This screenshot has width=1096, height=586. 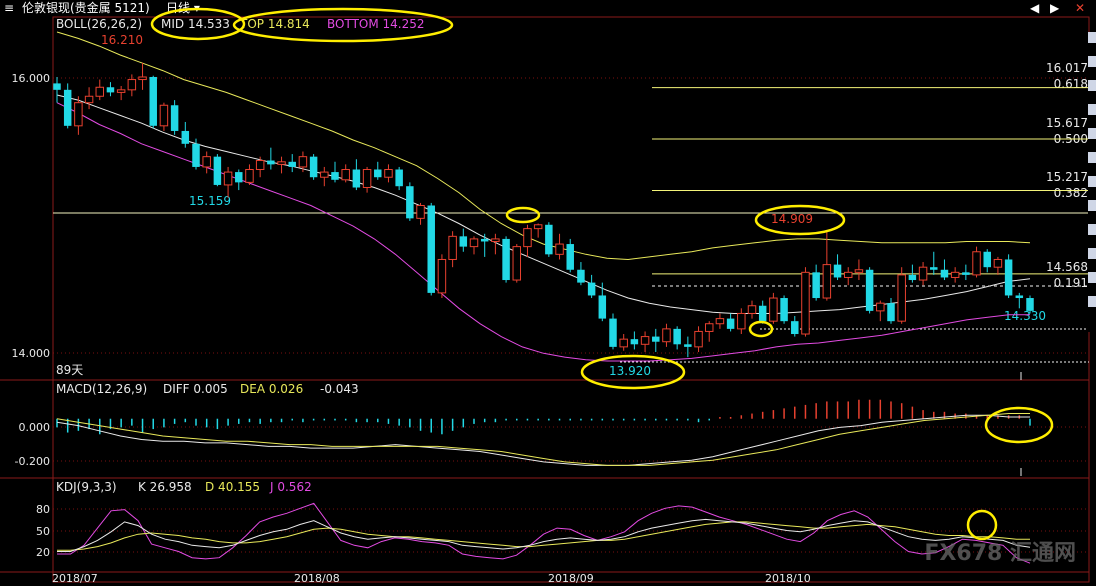 What do you see at coordinates (86, 487) in the screenshot?
I see `kdj-legend-label: KDJ(9,3,3)` at bounding box center [86, 487].